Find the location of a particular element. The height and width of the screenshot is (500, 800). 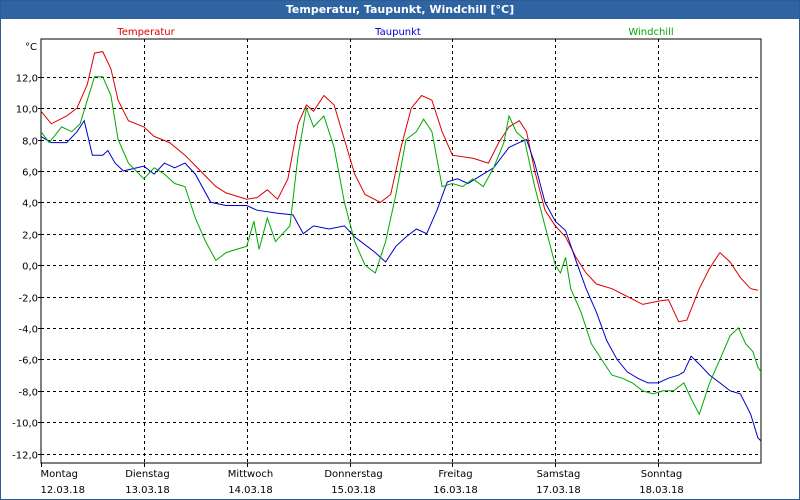

y-axis-unit: °C is located at coordinates (31, 47).